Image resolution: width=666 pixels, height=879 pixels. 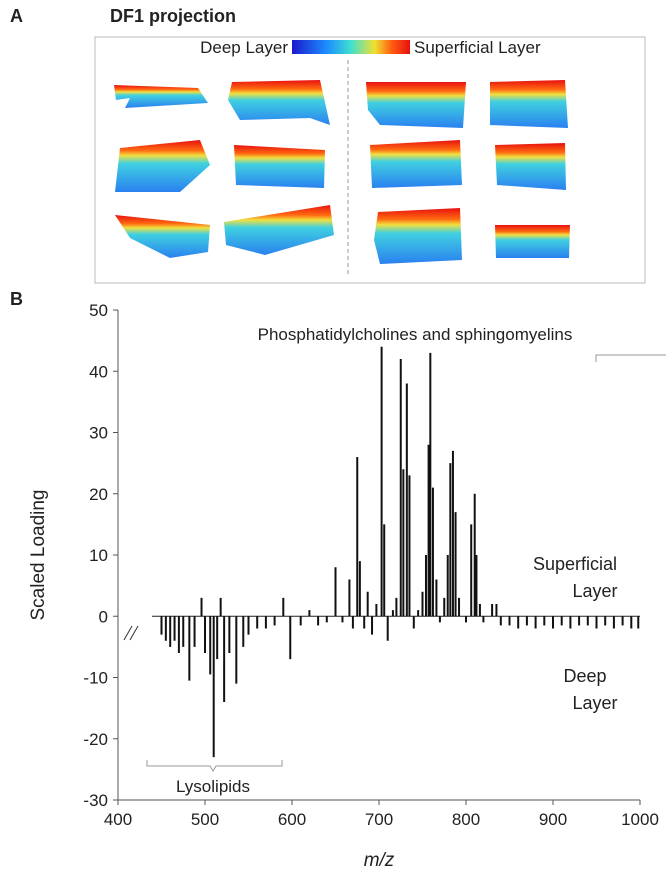 What do you see at coordinates (640, 819) in the screenshot?
I see `x-tick-label: 1000` at bounding box center [640, 819].